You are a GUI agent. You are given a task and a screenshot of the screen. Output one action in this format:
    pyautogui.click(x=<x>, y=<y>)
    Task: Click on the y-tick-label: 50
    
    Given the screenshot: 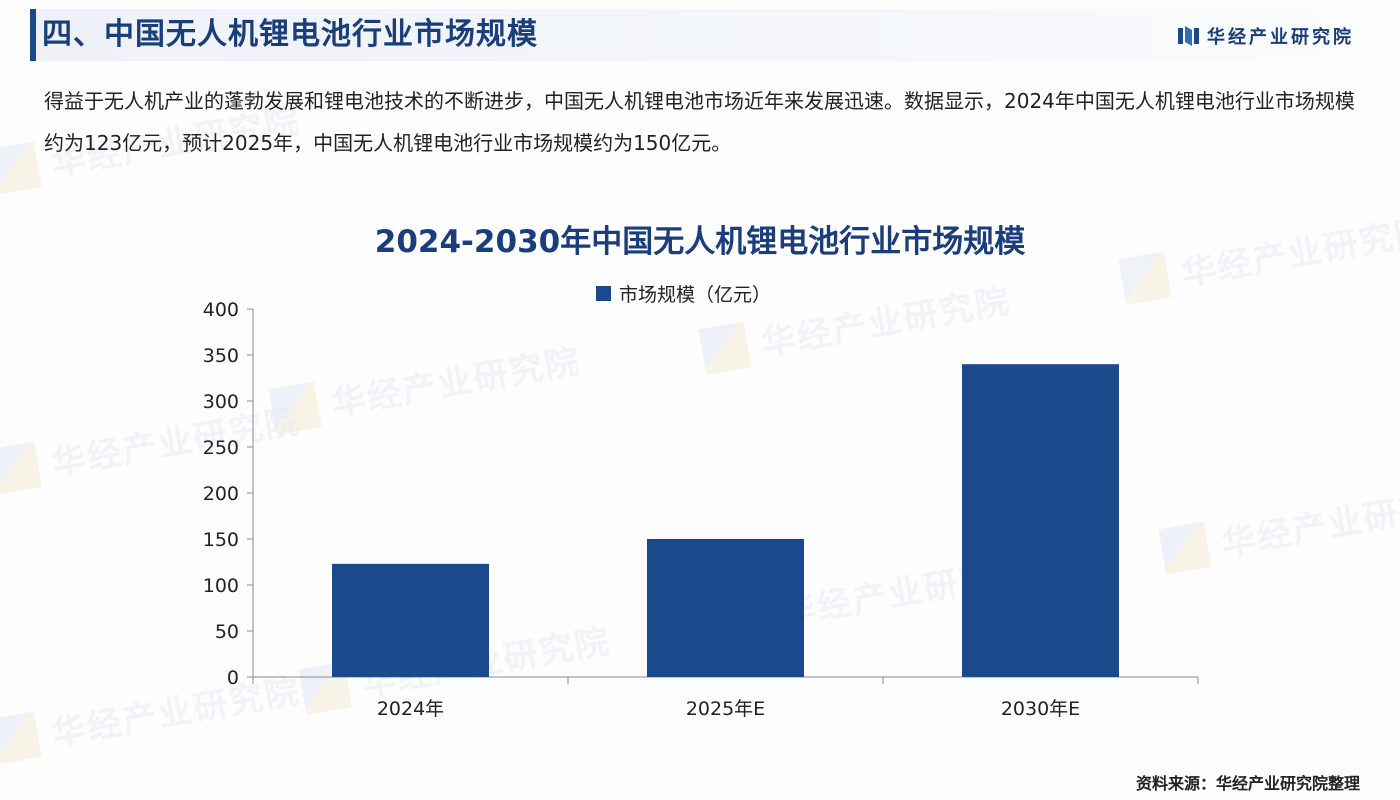 What is the action you would take?
    pyautogui.click(x=227, y=632)
    